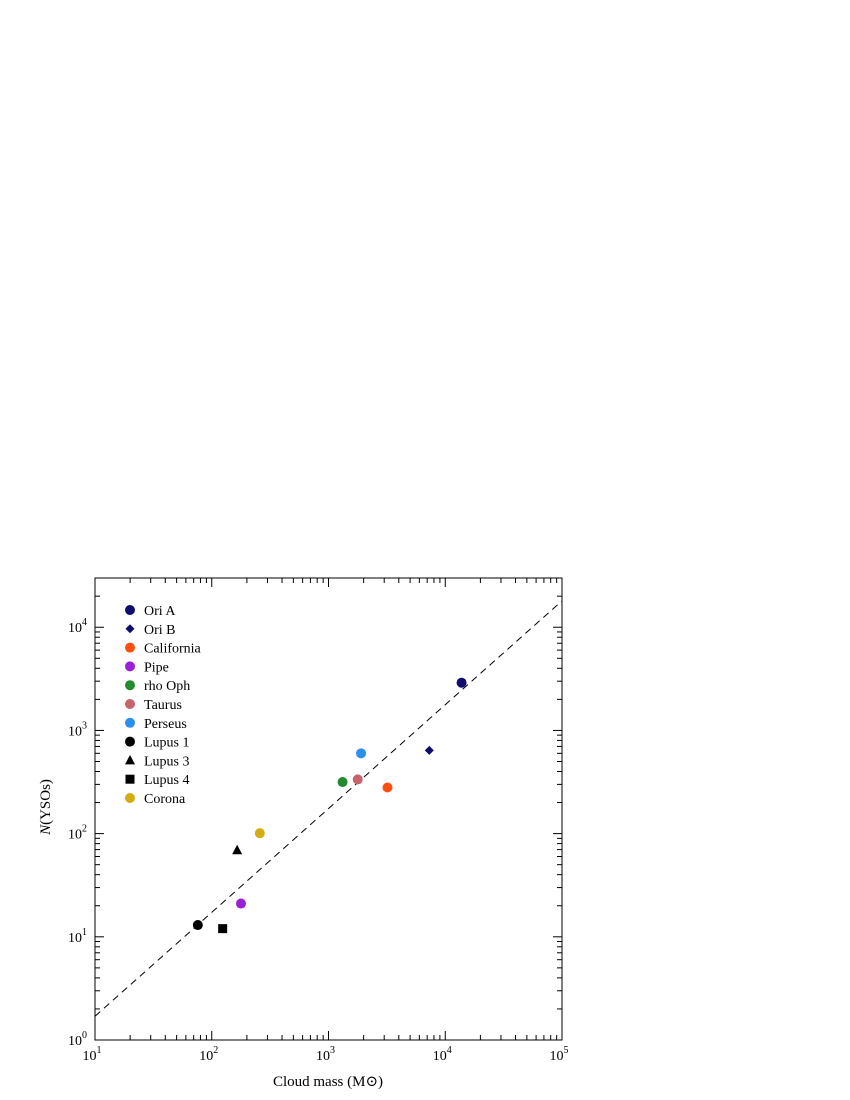 This screenshot has width=850, height=1100. I want to click on legend-marker-corona, so click(130, 798).